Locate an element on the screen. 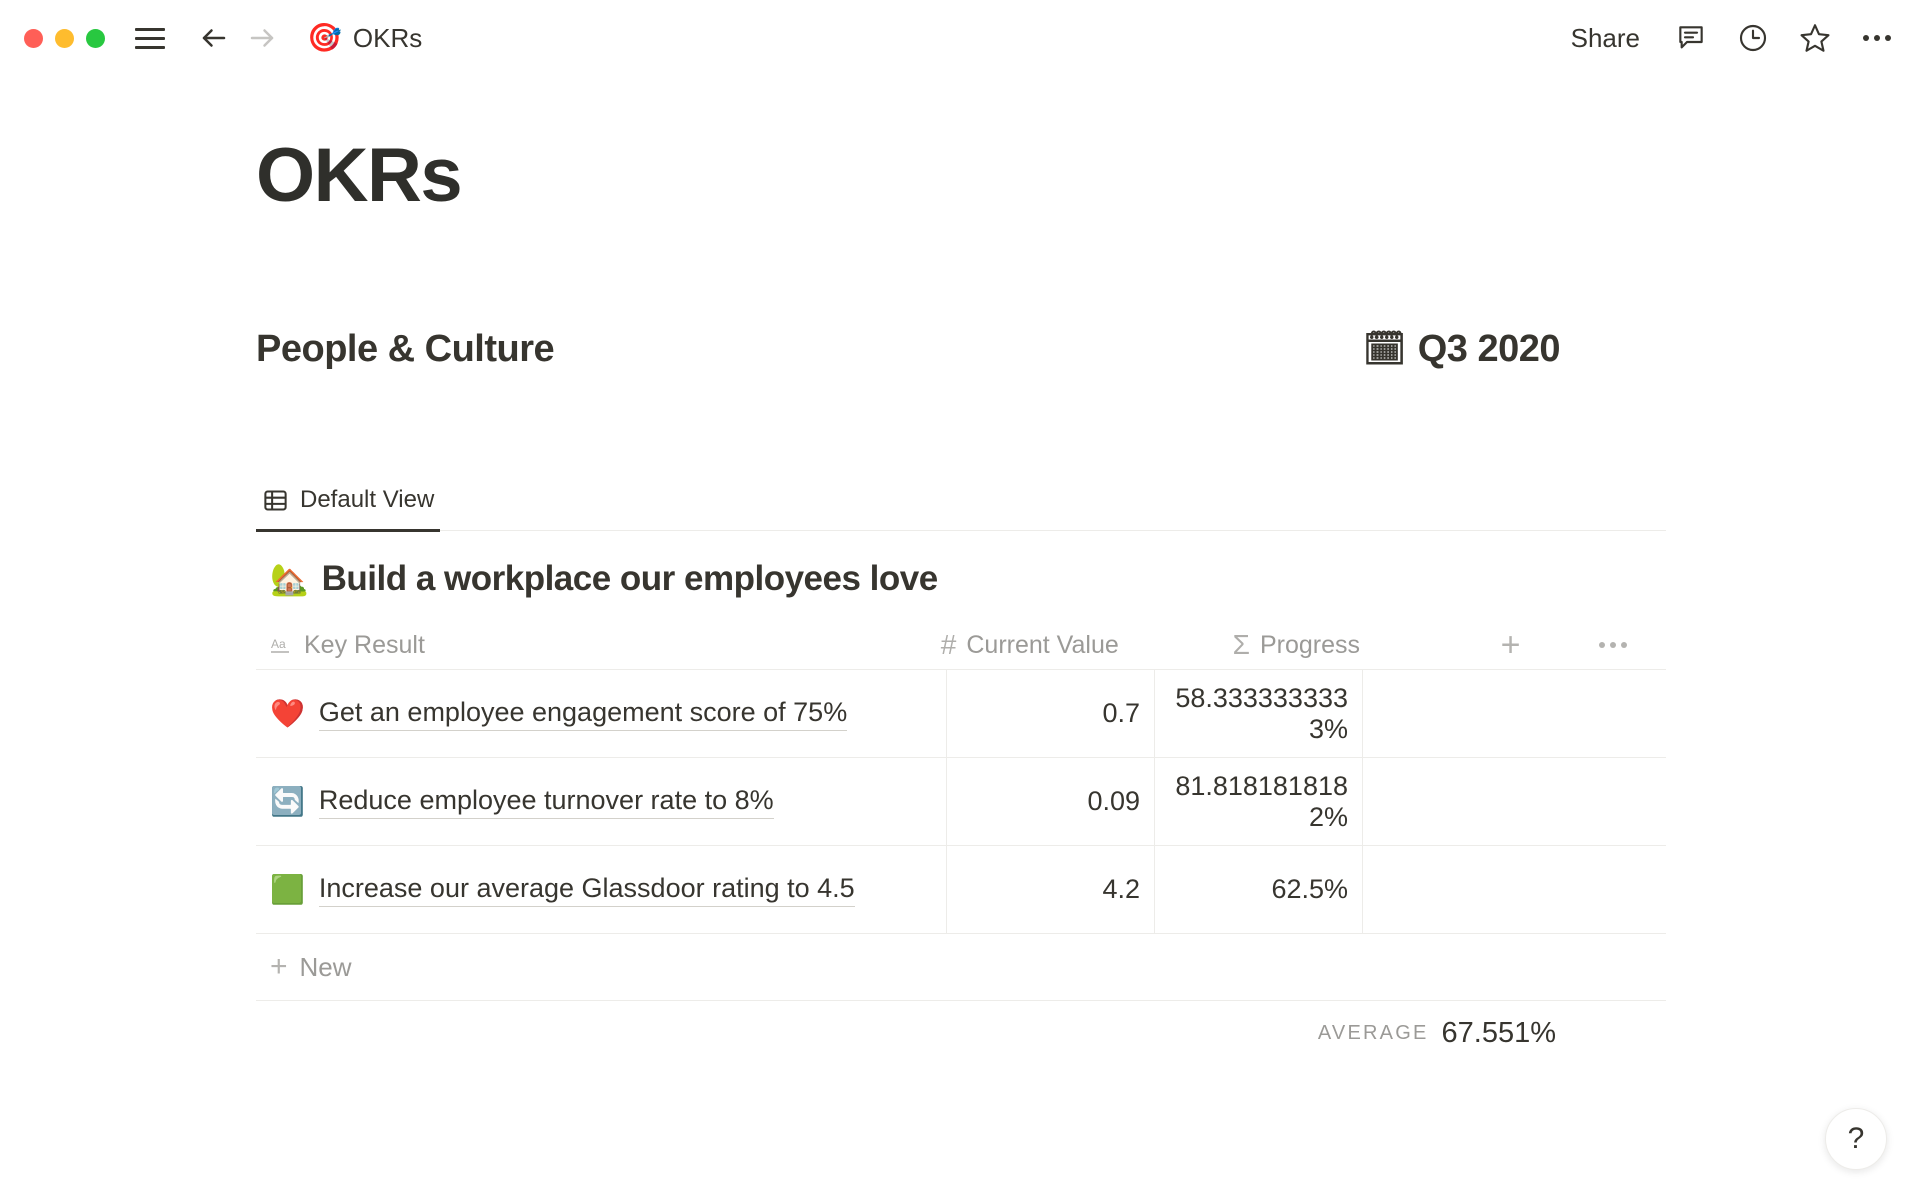 This screenshot has height=1200, width=1920. breadcrumb-label: OKRs is located at coordinates (387, 37).